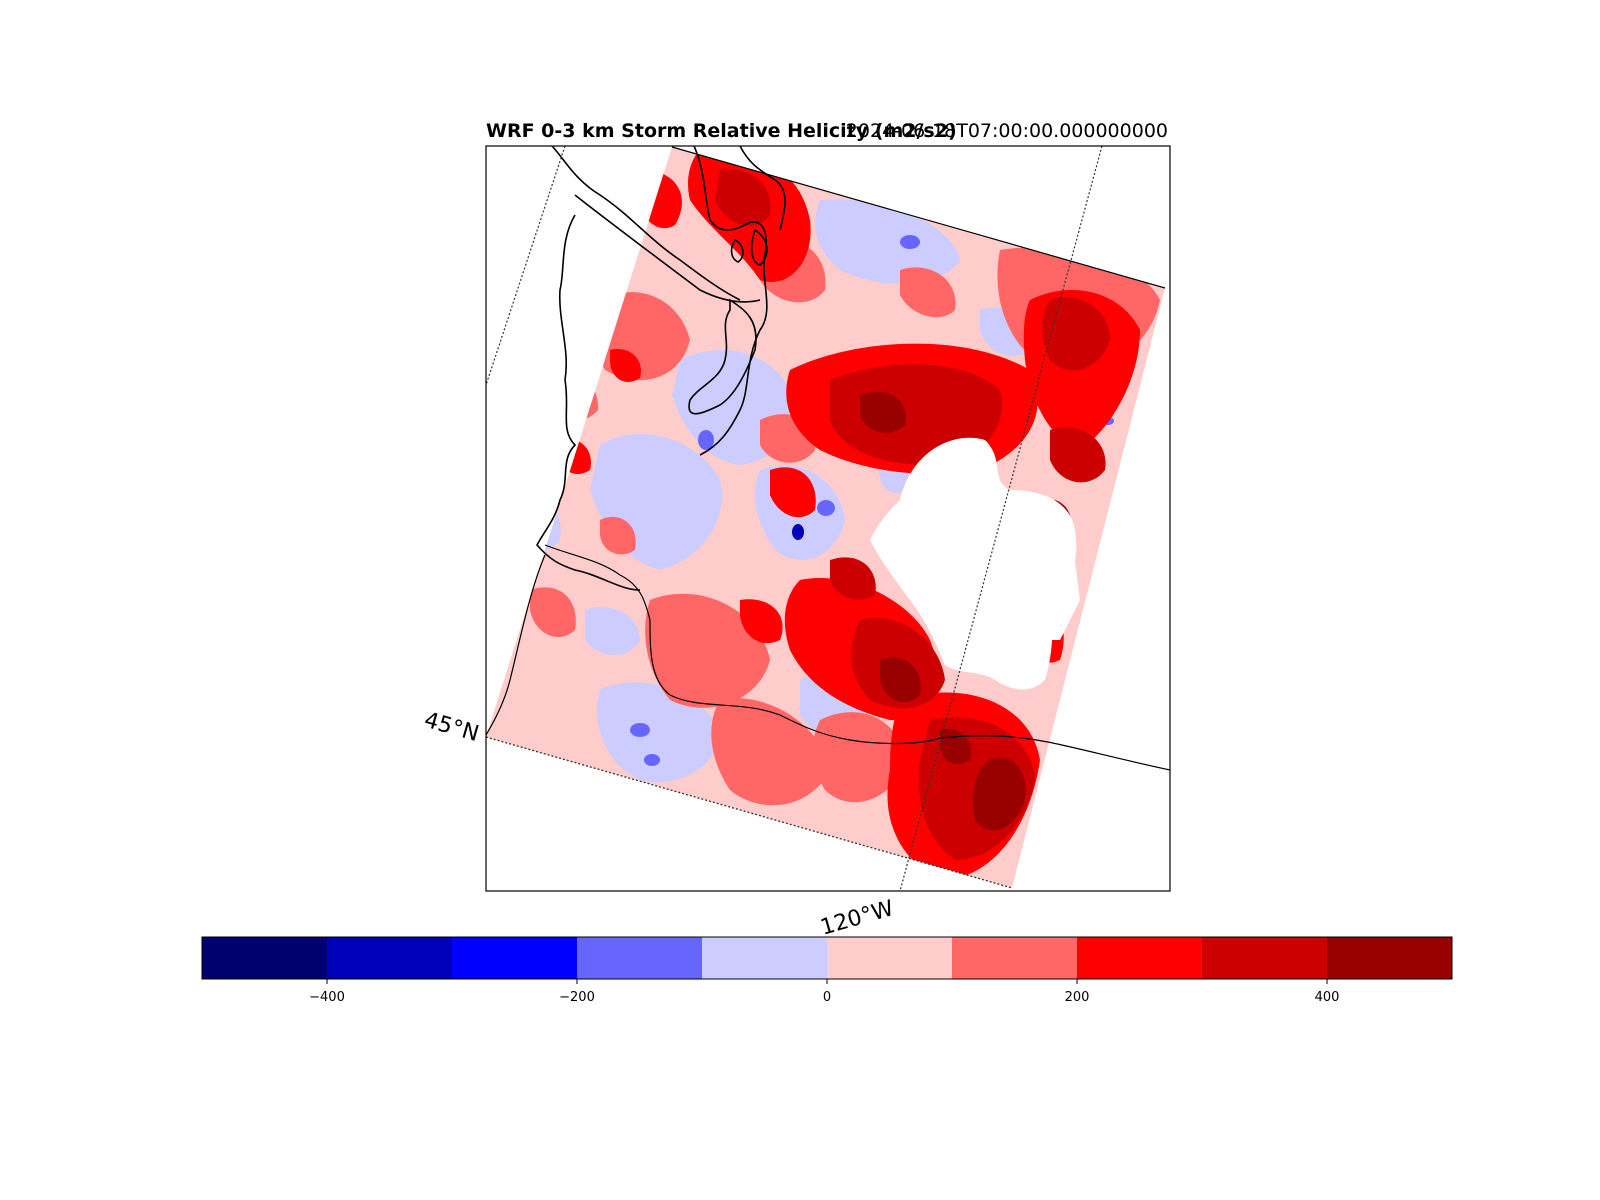  Describe the element at coordinates (577, 997) in the screenshot. I see `colorbar-tick-label: −200` at that location.